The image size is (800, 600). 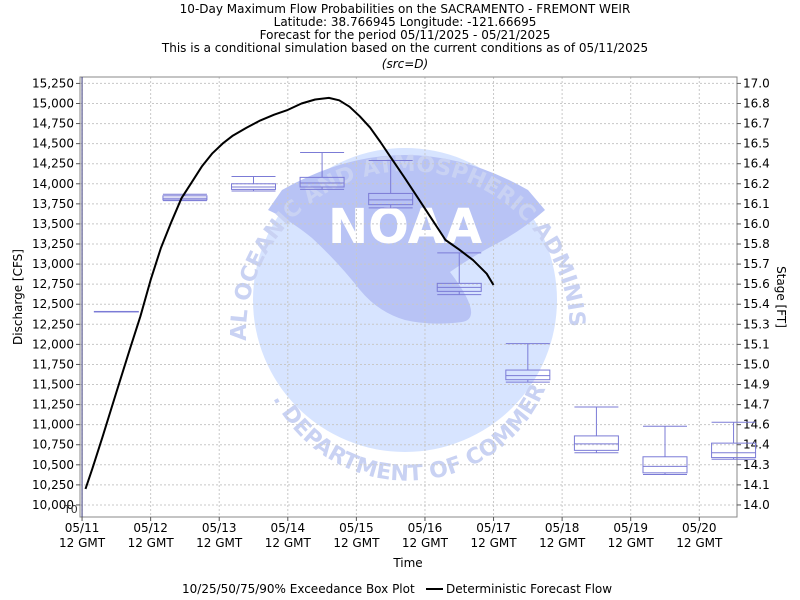 I want to click on y-tick-label: 11,000, so click(x=53, y=425).